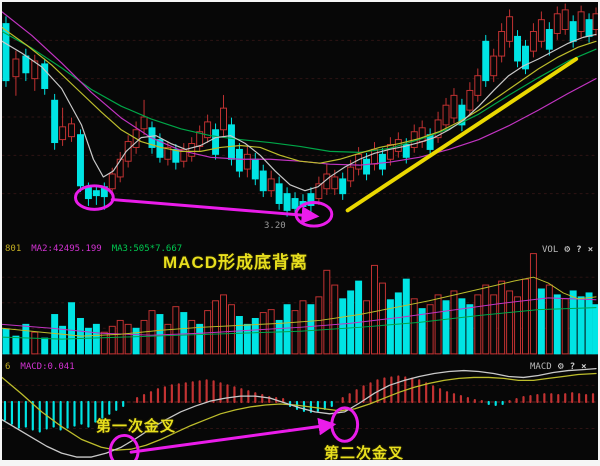 This screenshot has width=600, height=466. Describe the element at coordinates (147, 249) in the screenshot. I see `volume-ma3-label: MA3:505*7.667` at that location.